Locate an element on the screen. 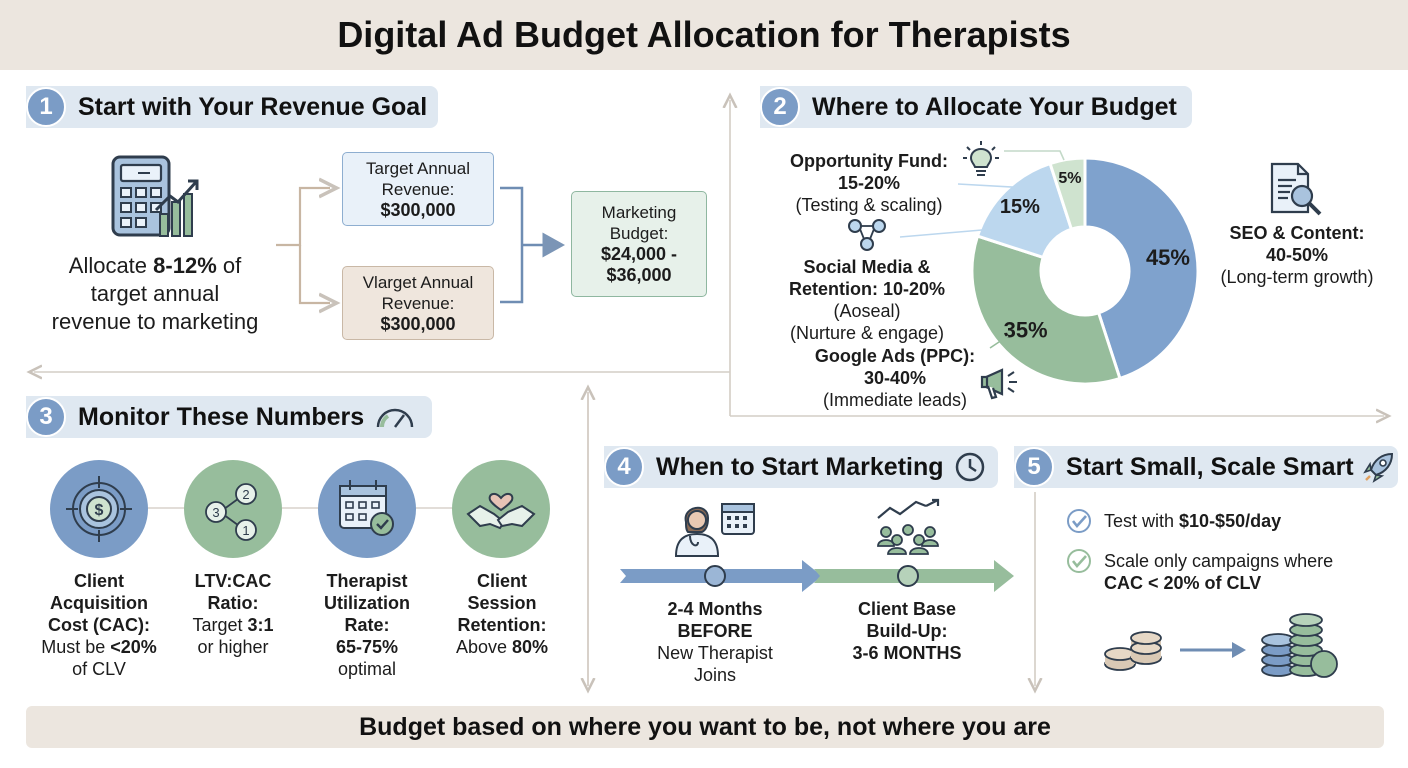 This screenshot has width=1408, height=768. section-1-header: 1 Start with Your Revenue Goal is located at coordinates (232, 107).